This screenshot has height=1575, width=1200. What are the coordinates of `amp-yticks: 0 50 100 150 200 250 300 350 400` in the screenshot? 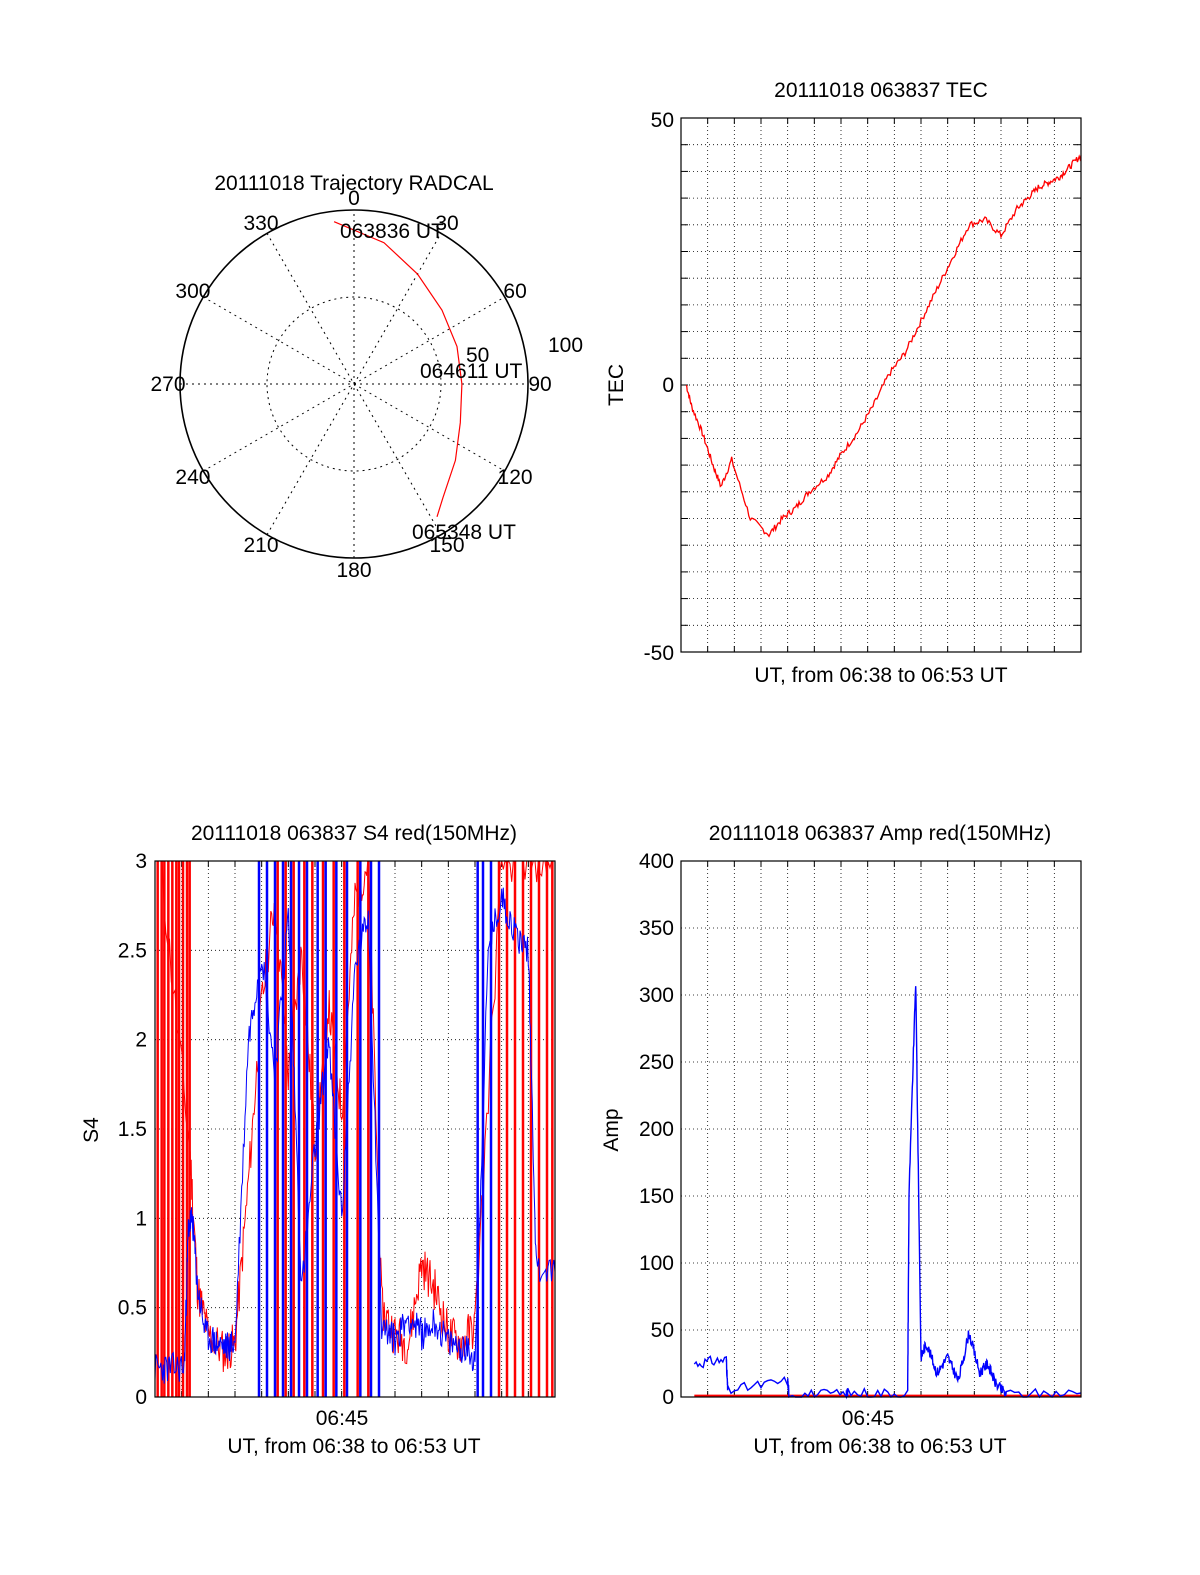 It's located at (656, 1129).